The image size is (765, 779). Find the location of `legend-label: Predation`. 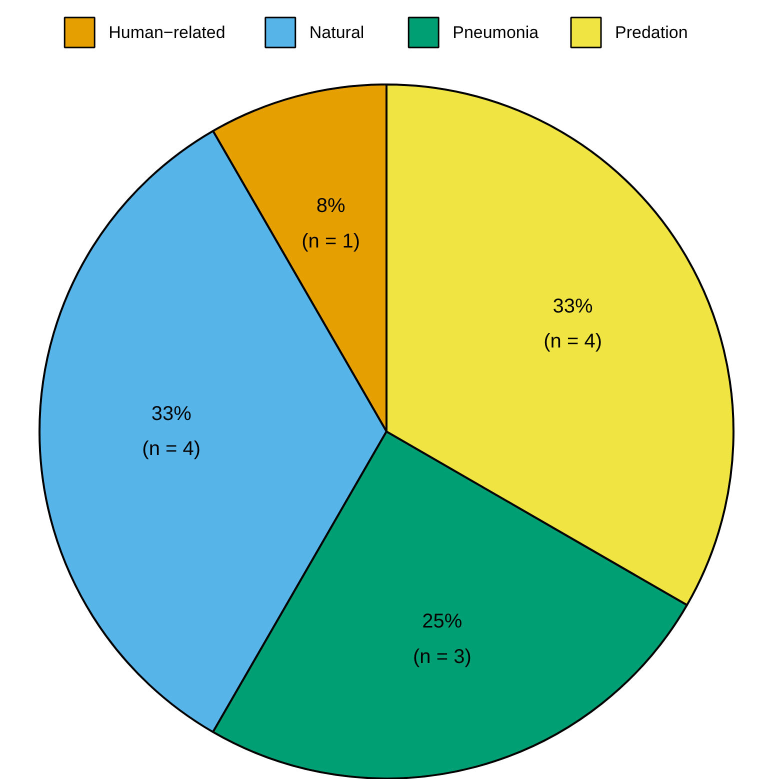

legend-label: Predation is located at coordinates (651, 32).